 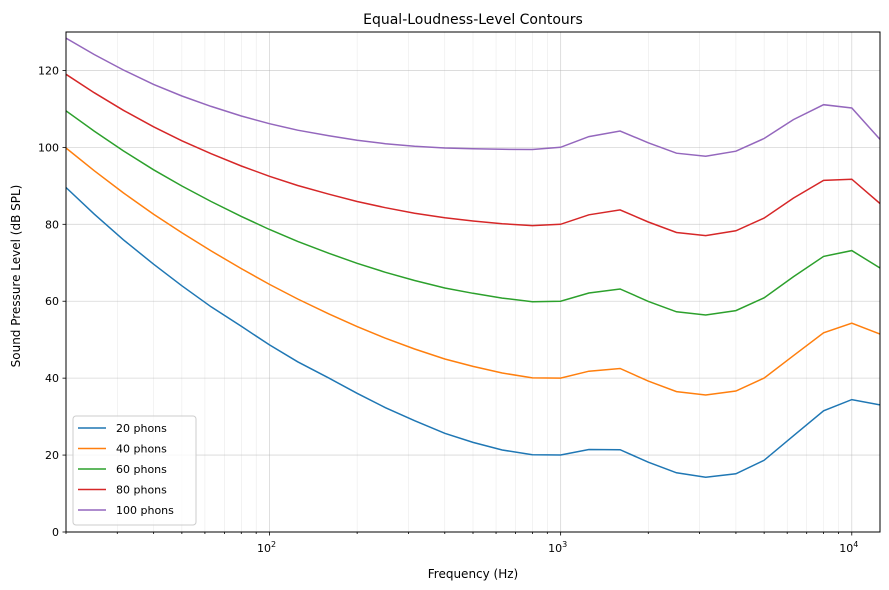 I want to click on legend-box, so click(x=134, y=470).